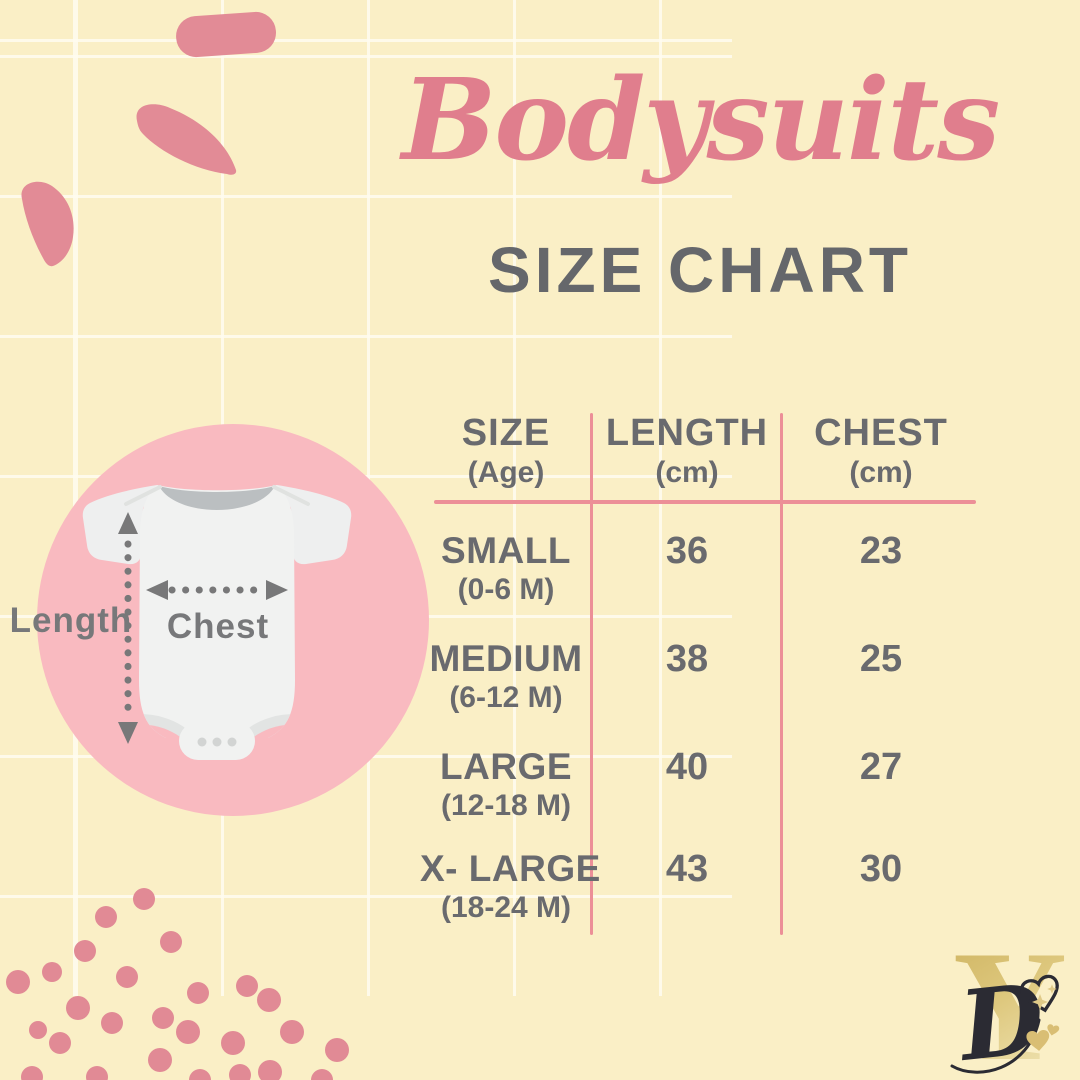 This screenshot has width=1080, height=1080. I want to click on header-size: SIZE (Age), so click(506, 450).